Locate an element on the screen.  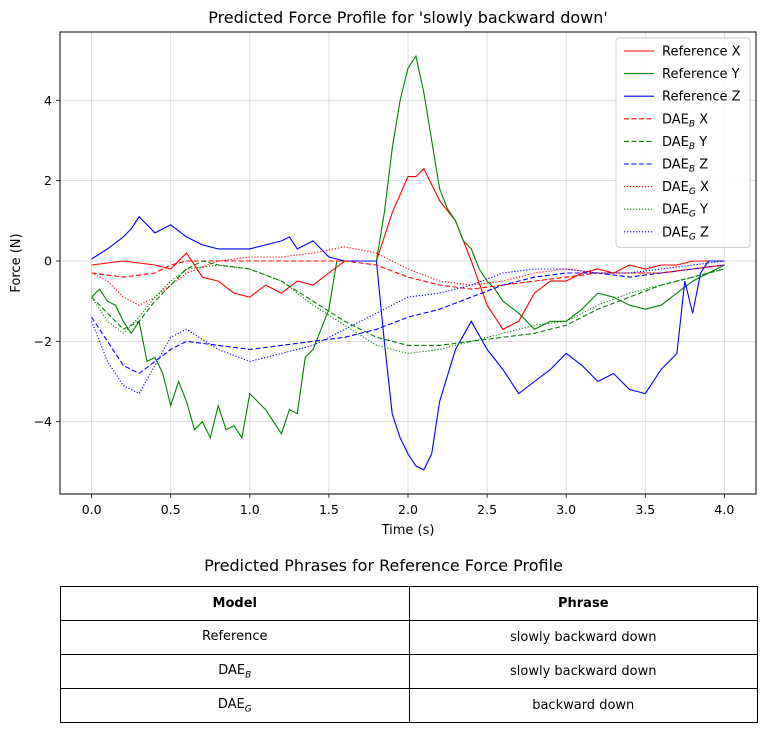
legend-label: DAEG X is located at coordinates (685, 188).